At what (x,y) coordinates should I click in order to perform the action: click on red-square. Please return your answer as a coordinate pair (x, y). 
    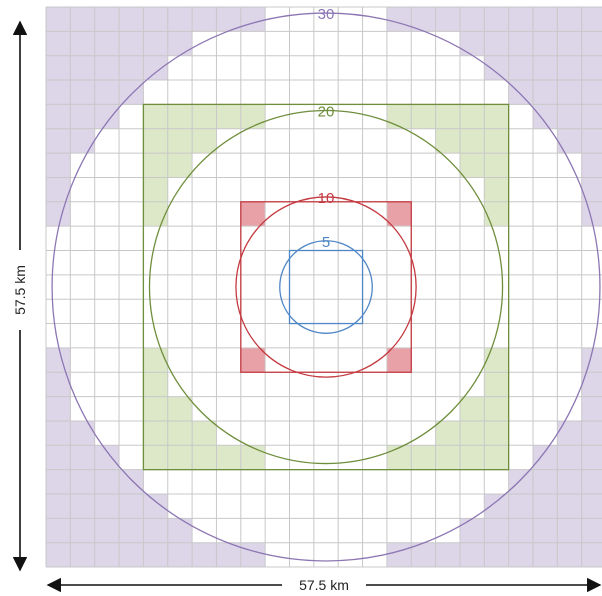
    Looking at the image, I should click on (326, 287).